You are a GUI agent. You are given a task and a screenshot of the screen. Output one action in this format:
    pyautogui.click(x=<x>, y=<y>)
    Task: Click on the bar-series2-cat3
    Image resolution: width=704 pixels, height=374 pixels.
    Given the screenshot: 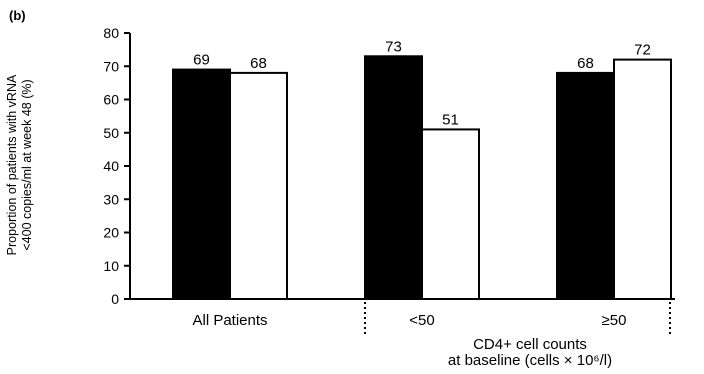 What is the action you would take?
    pyautogui.click(x=642, y=179)
    